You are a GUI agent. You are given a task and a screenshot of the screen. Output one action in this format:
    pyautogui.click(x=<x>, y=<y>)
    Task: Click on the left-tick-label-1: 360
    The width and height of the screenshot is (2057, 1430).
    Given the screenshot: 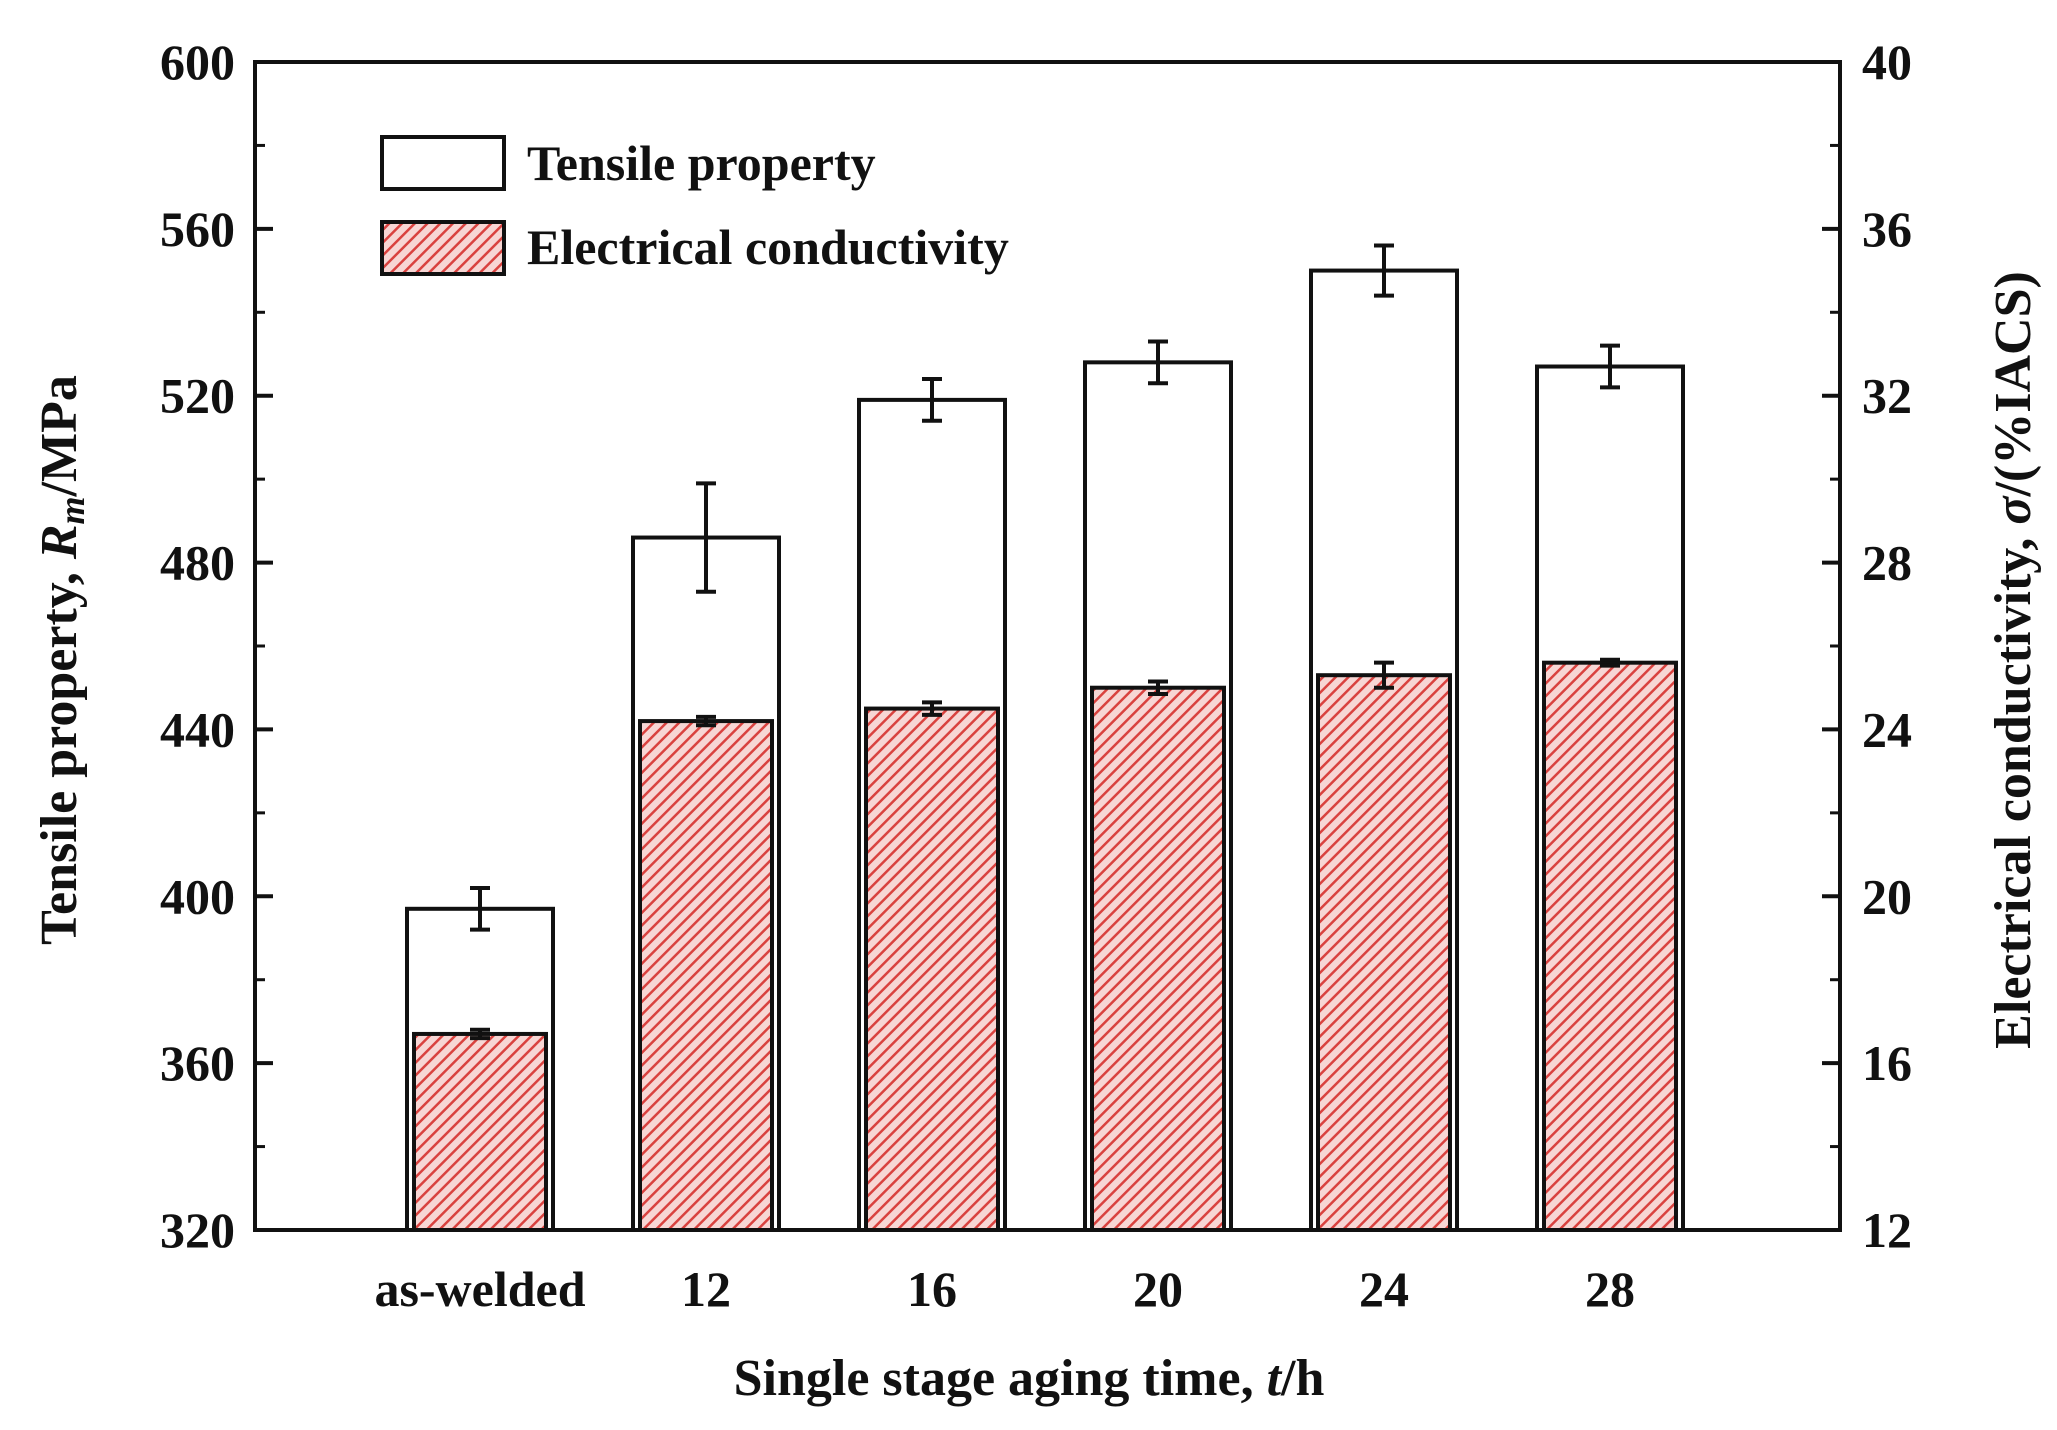 What is the action you would take?
    pyautogui.click(x=197, y=1063)
    